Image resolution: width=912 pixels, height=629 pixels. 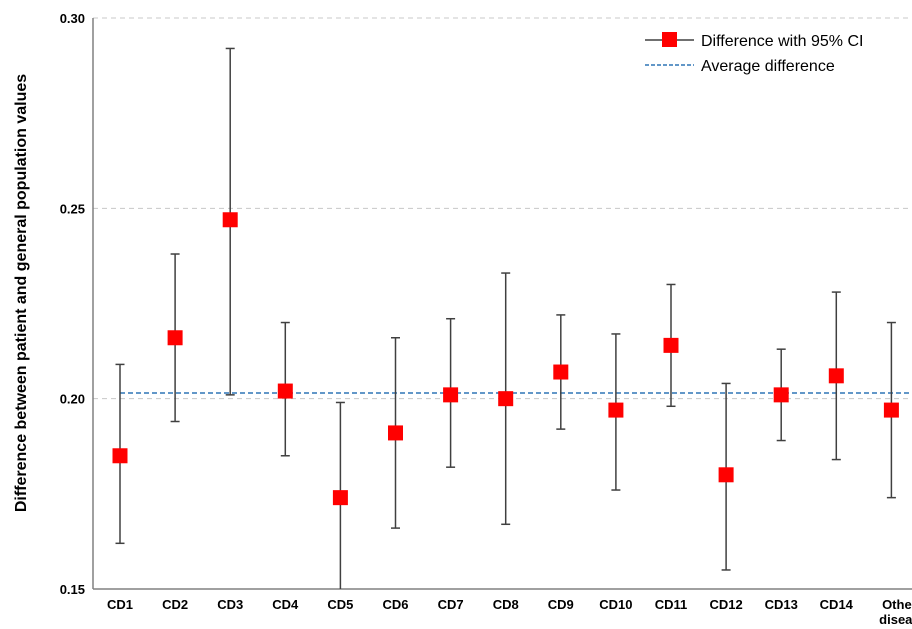 I want to click on x-tick-label: CD3, so click(x=230, y=604).